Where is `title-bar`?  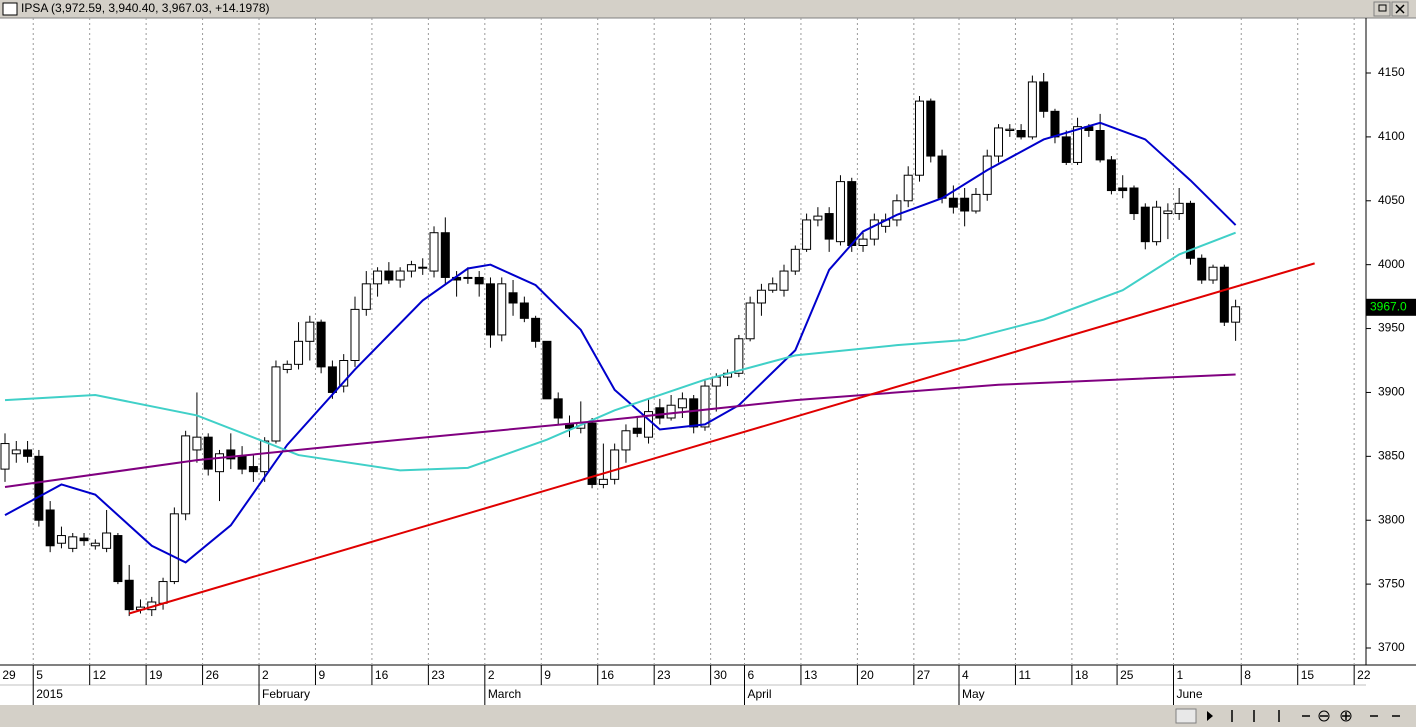
title-bar is located at coordinates (708, 9).